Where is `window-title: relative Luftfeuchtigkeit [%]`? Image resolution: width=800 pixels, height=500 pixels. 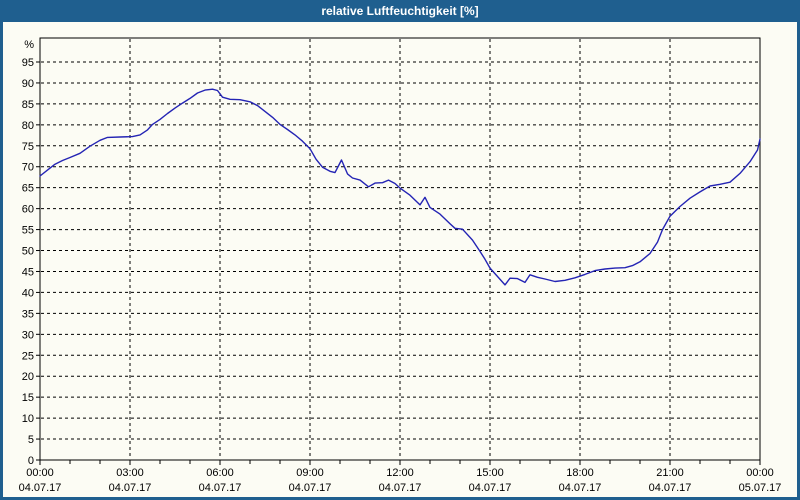
window-title: relative Luftfeuchtigkeit [%] is located at coordinates (400, 11).